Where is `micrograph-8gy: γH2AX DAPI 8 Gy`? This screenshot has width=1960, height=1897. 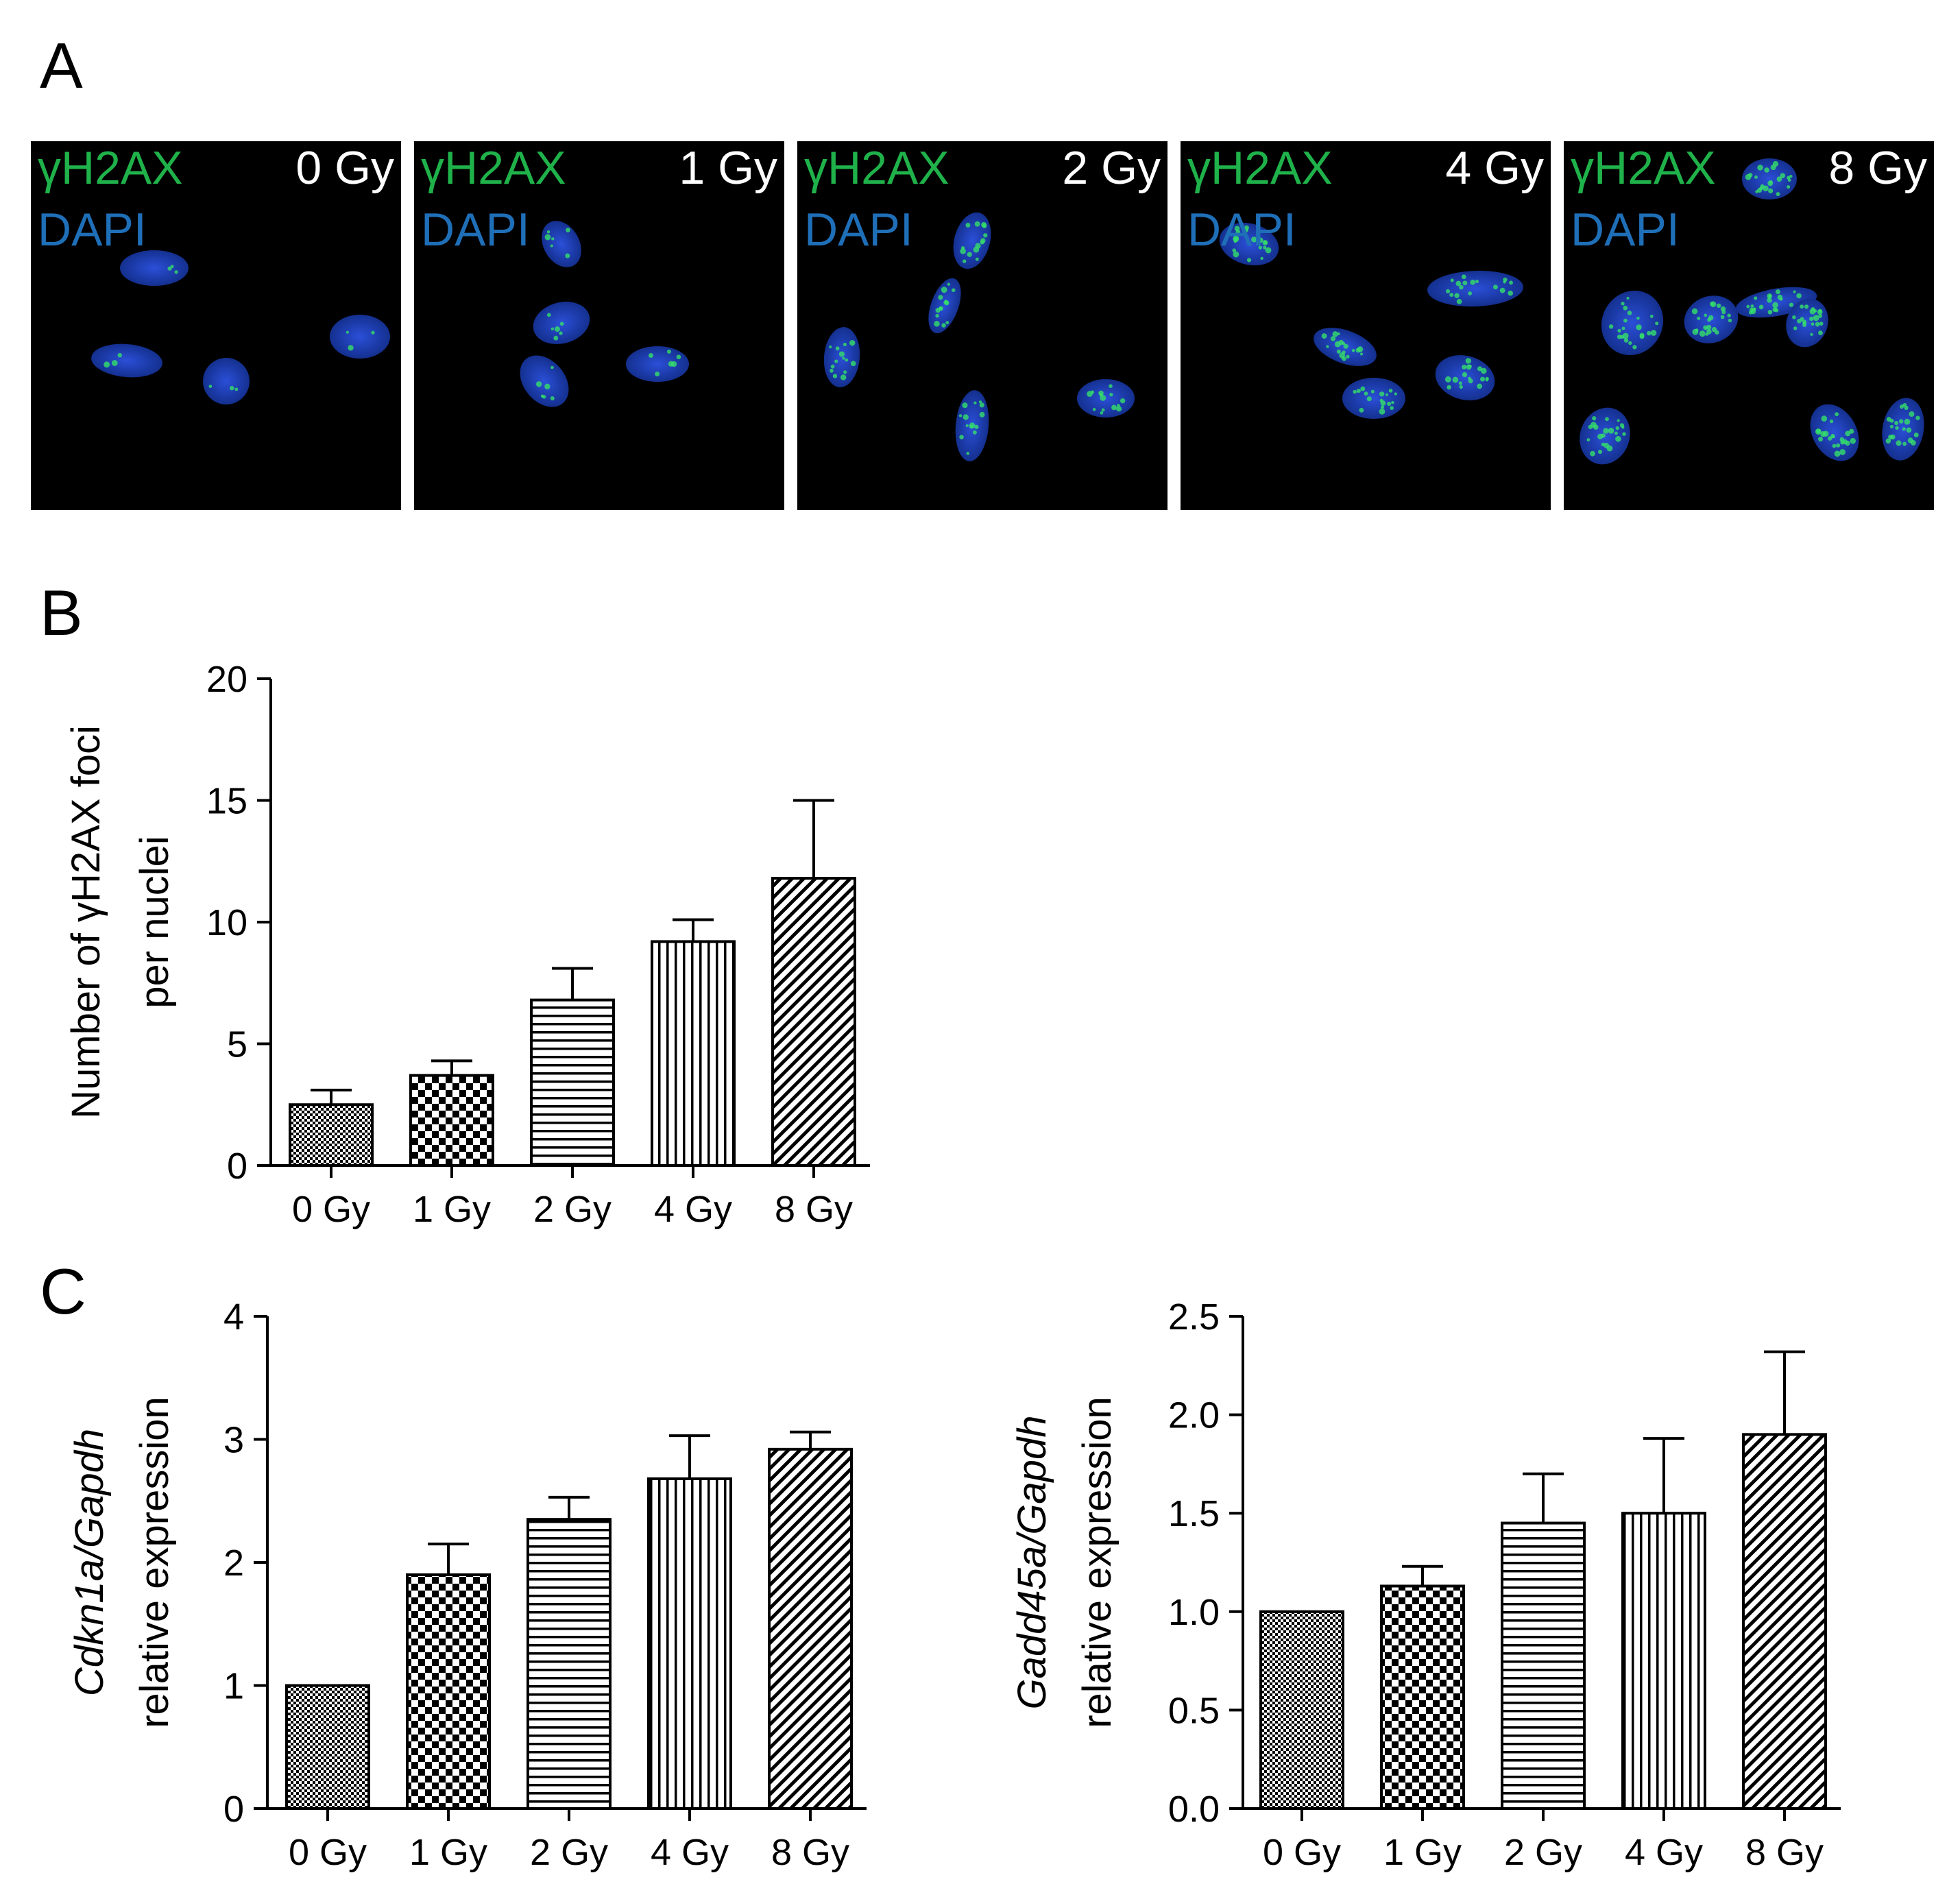
micrograph-8gy: γH2AX DAPI 8 Gy is located at coordinates (1749, 325).